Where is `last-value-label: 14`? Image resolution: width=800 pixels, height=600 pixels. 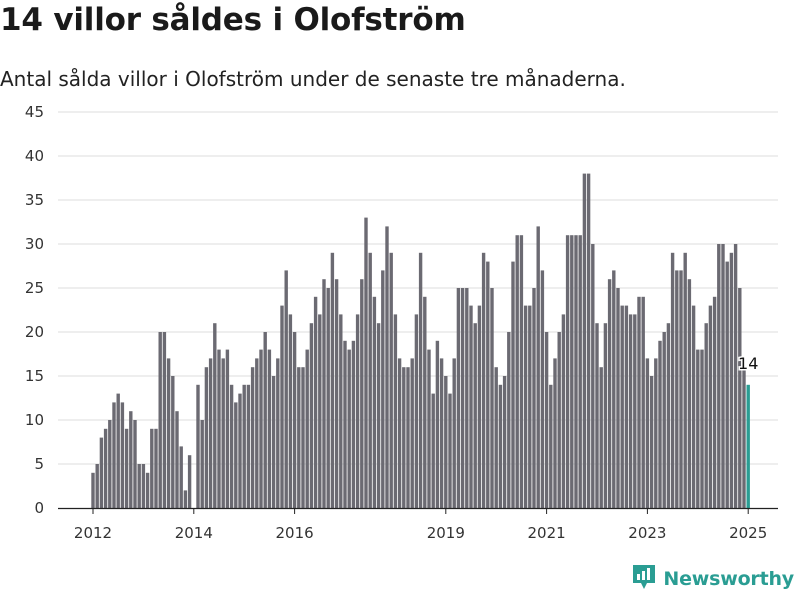
last-value-label: 14 is located at coordinates (748, 363).